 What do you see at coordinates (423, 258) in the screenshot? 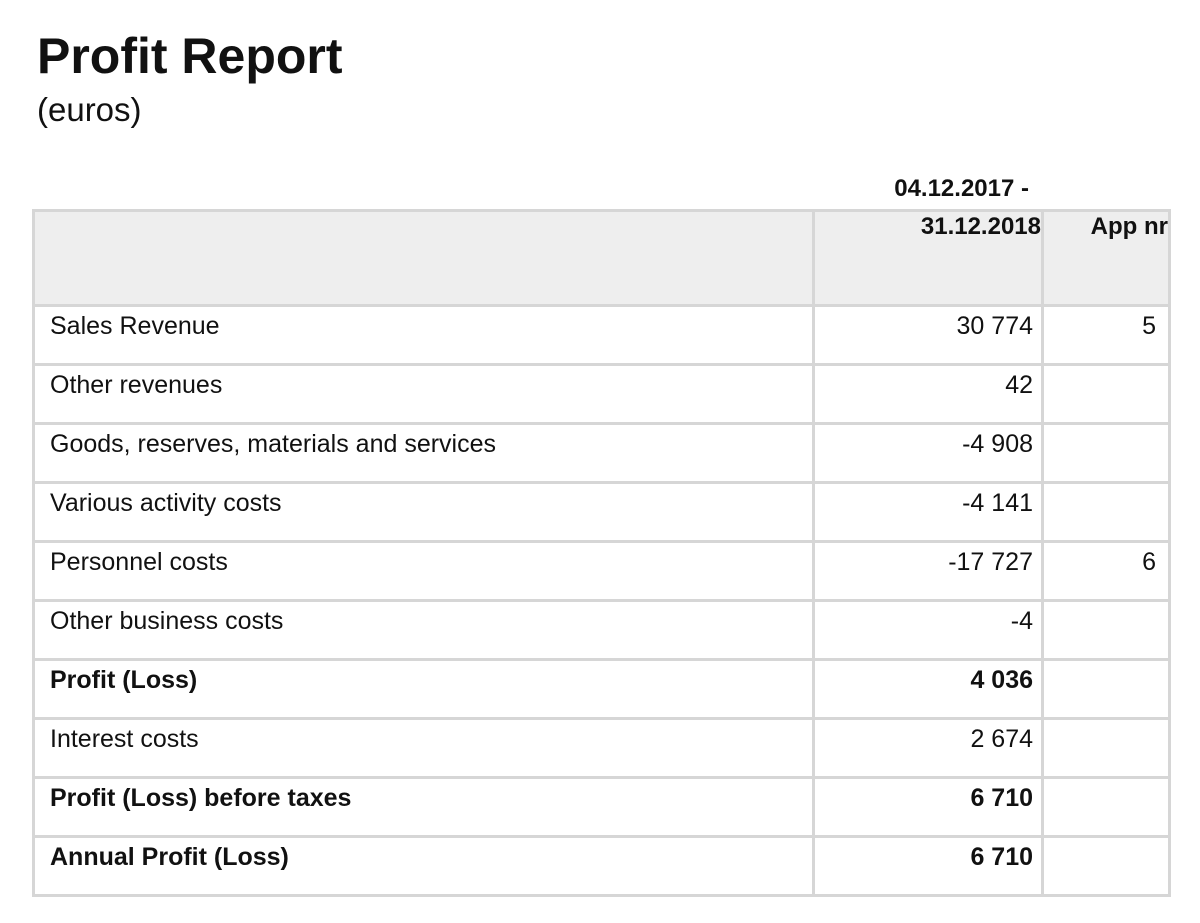
I see `header-label-cell` at bounding box center [423, 258].